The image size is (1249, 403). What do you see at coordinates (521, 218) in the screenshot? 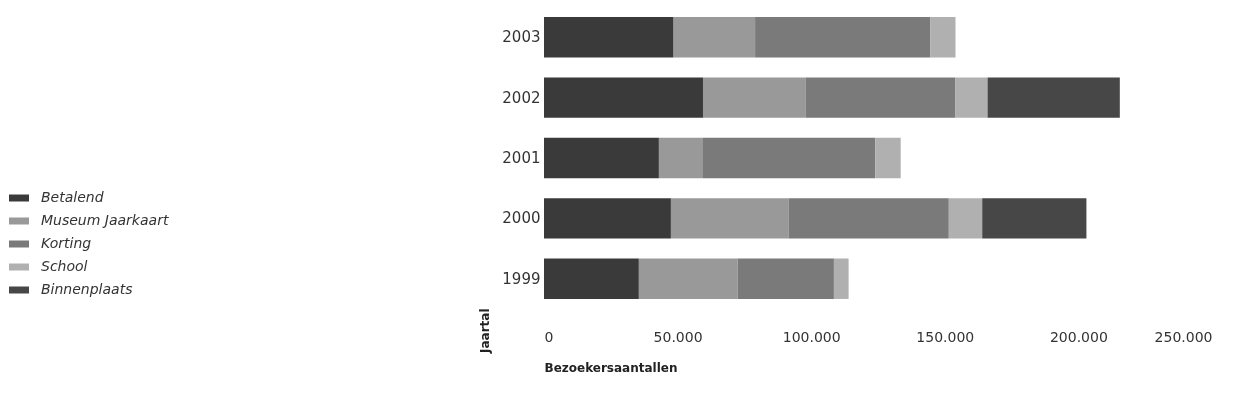
I see `y-tick-label: 2000` at bounding box center [521, 218].